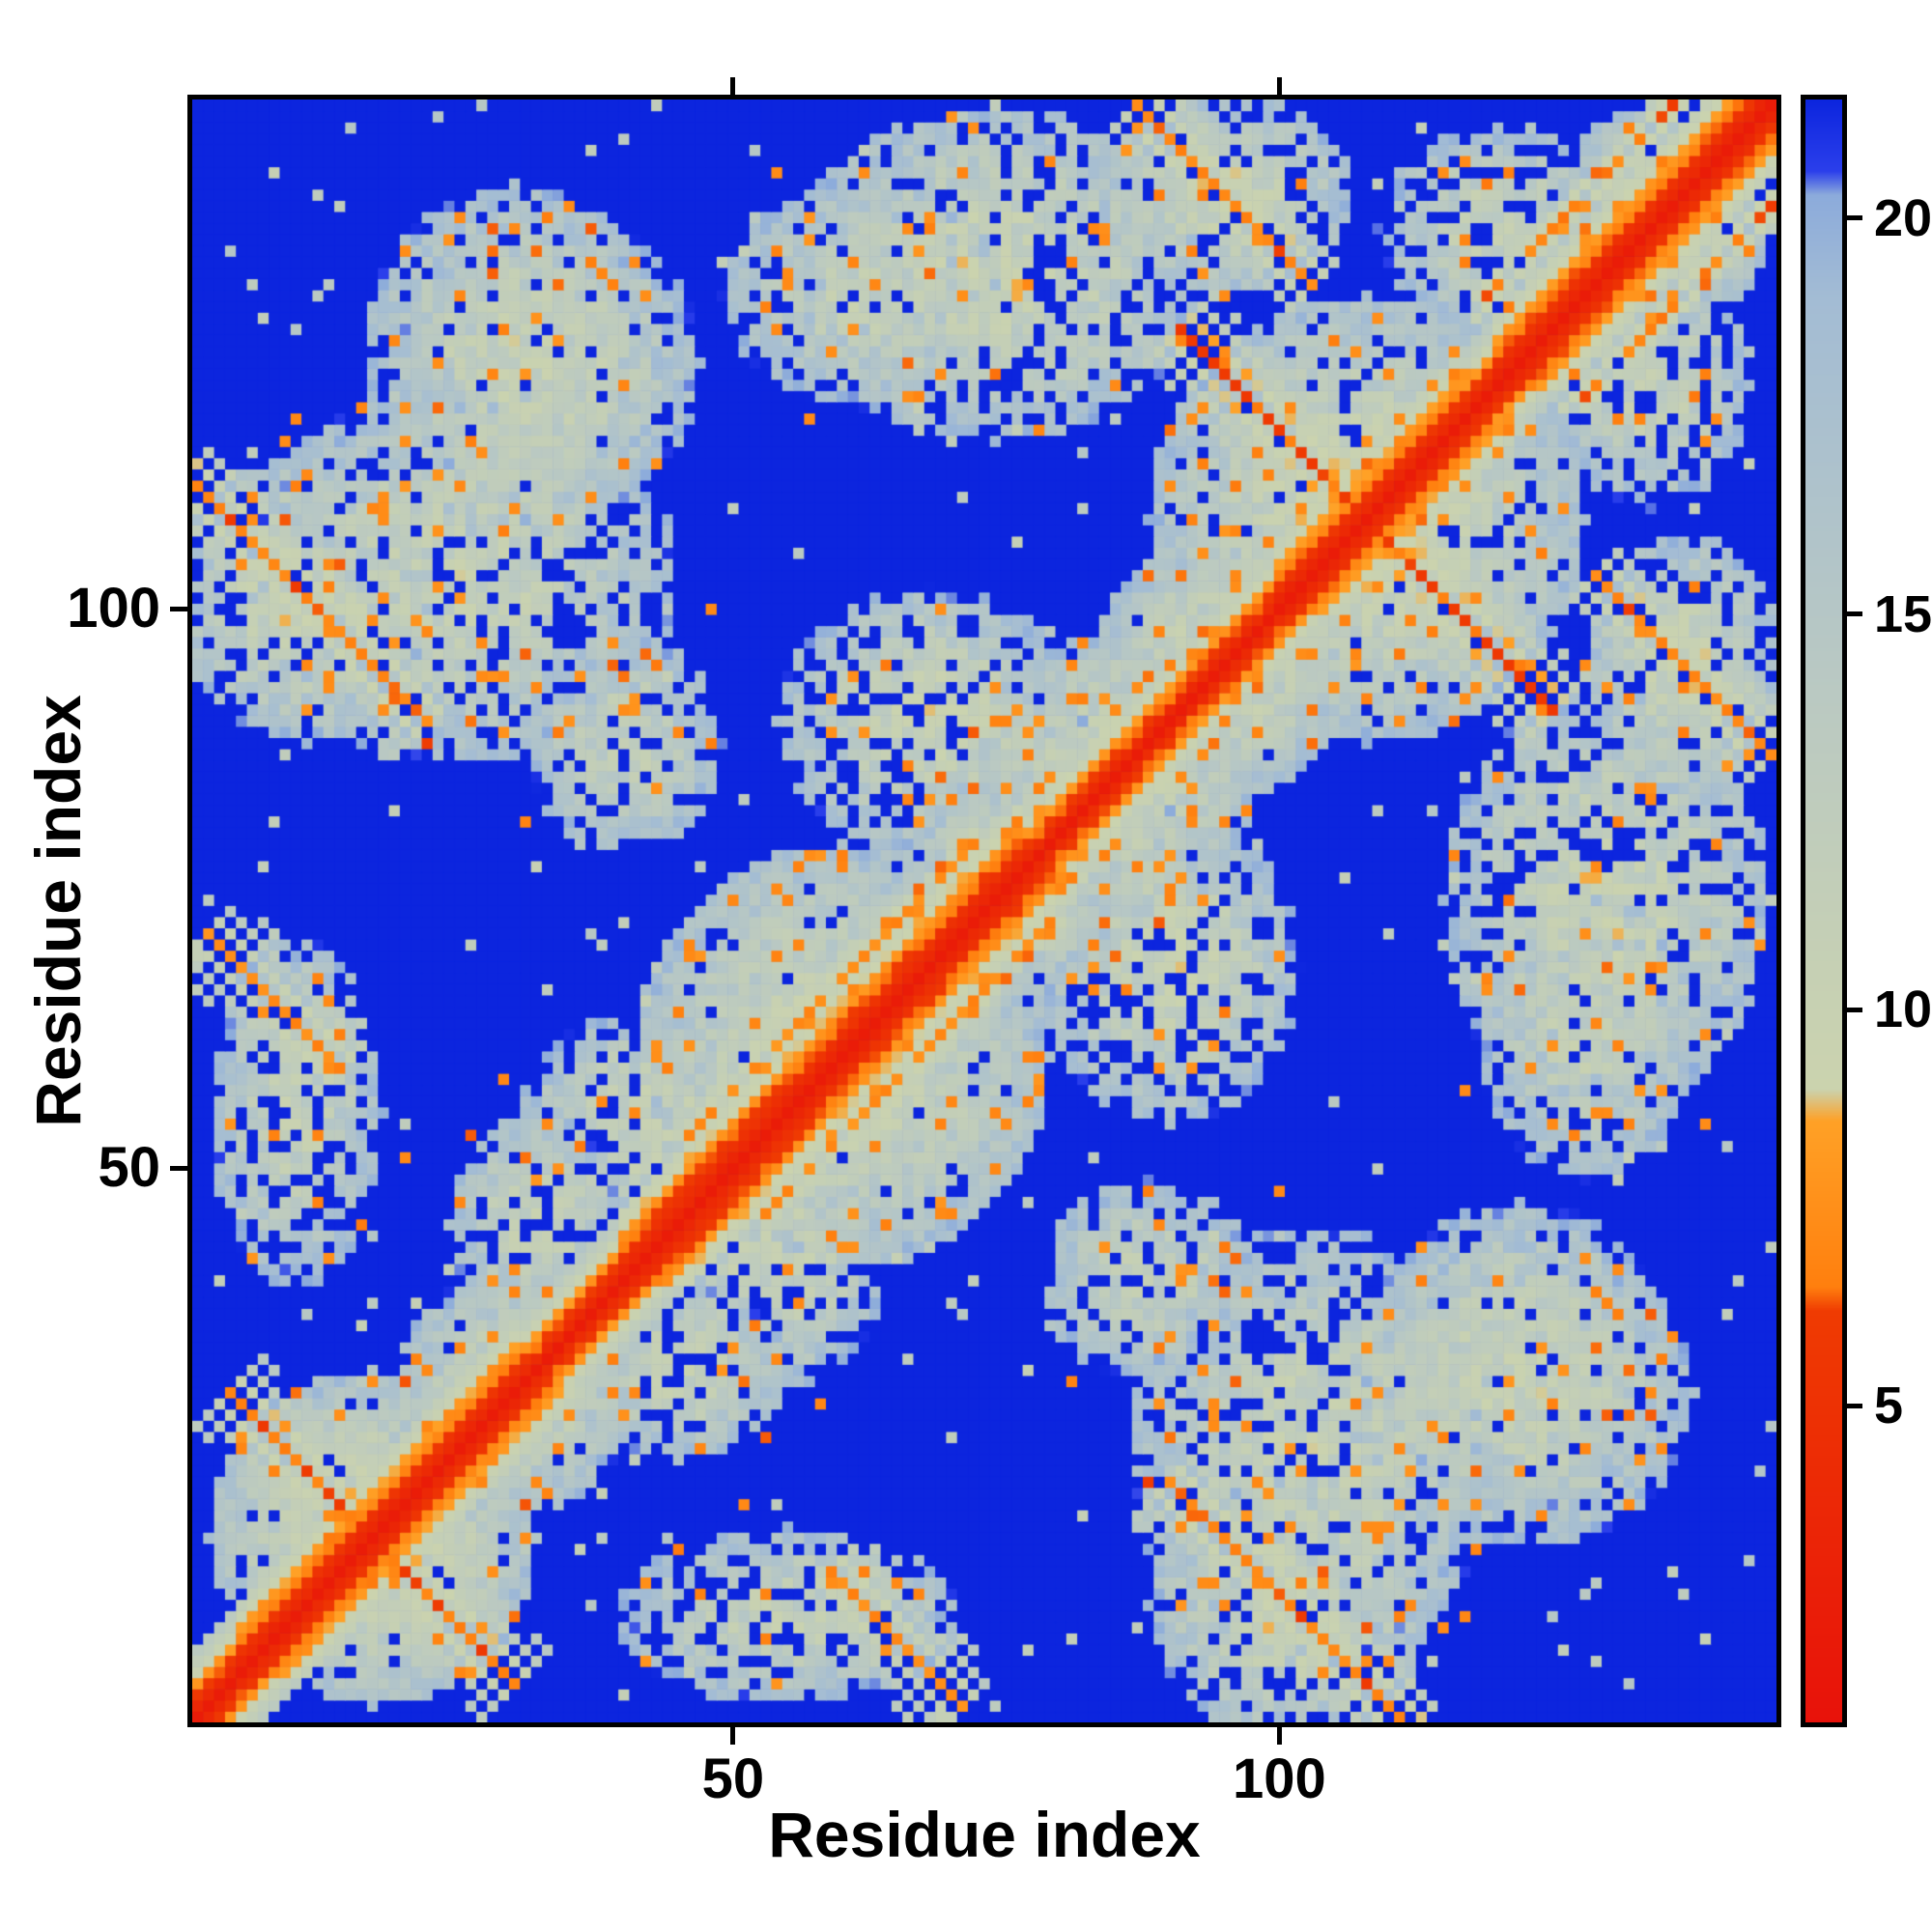 This screenshot has width=1932, height=1932. I want to click on colorbar-tick-label: 5, so click(1889, 1406).